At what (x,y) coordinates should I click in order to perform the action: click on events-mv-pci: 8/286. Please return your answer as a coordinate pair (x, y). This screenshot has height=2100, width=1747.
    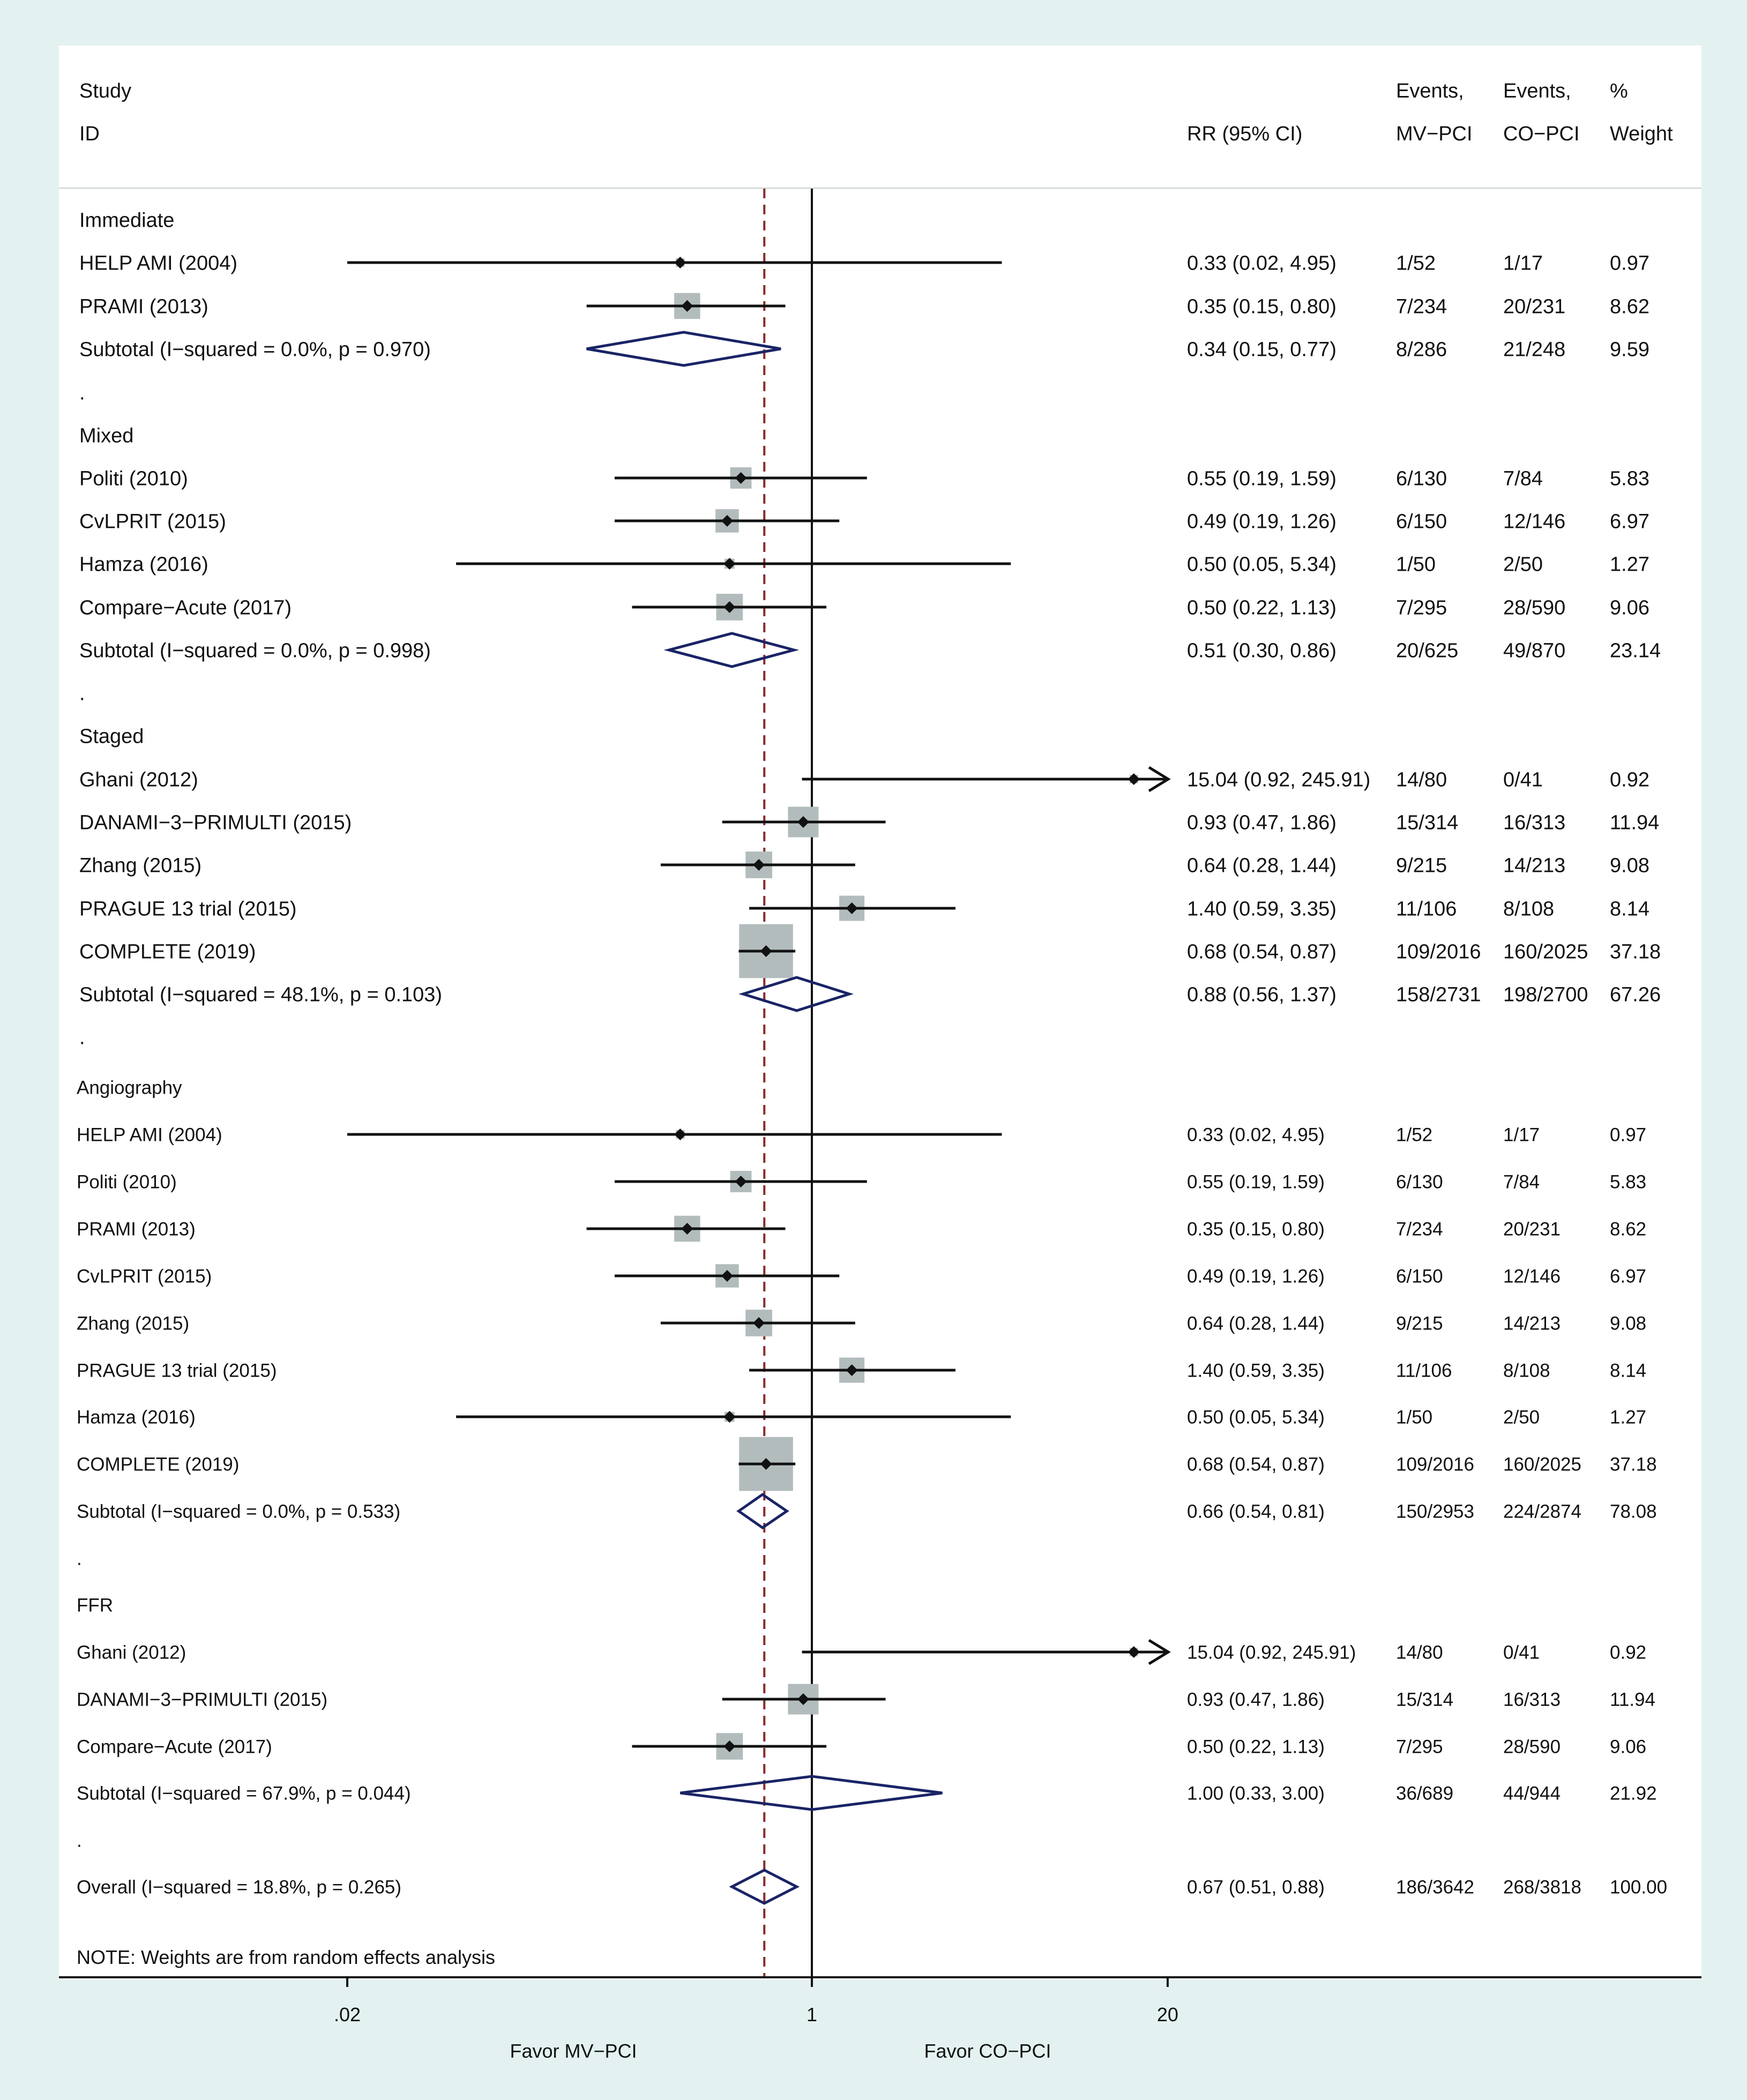
    Looking at the image, I should click on (1421, 350).